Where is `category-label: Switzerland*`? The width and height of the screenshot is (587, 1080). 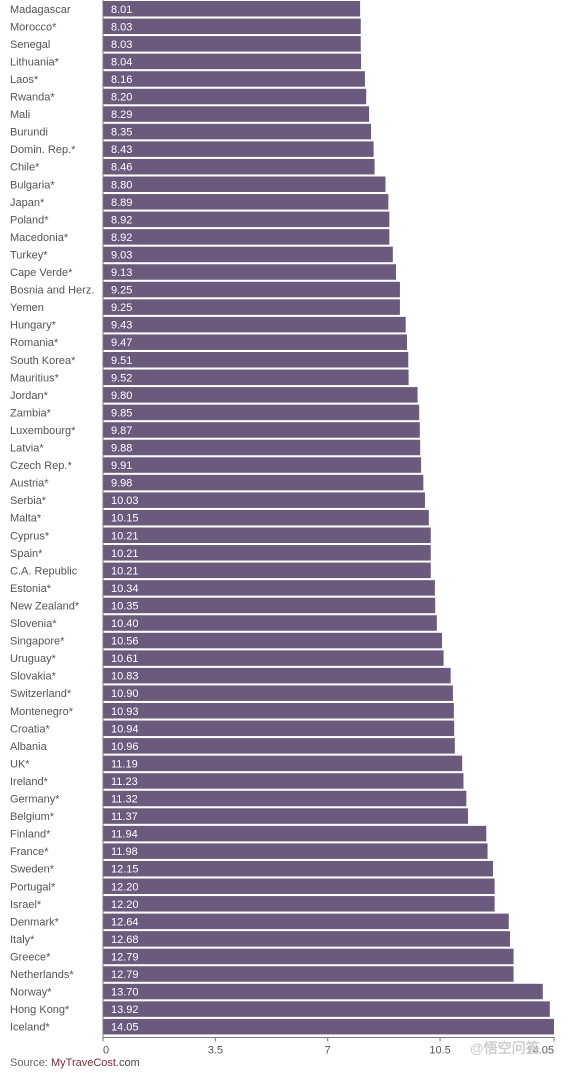 category-label: Switzerland* is located at coordinates (41, 694).